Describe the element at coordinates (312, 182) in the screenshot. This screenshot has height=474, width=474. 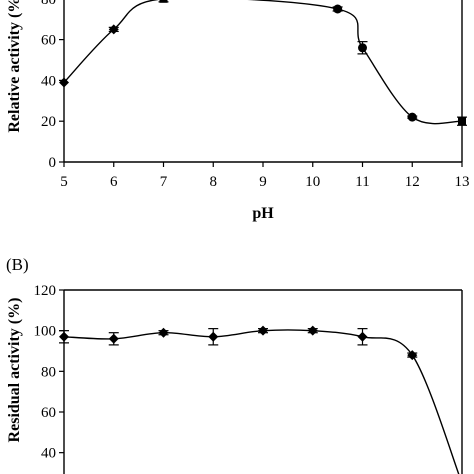
I see `x-tick-label: 10` at that location.